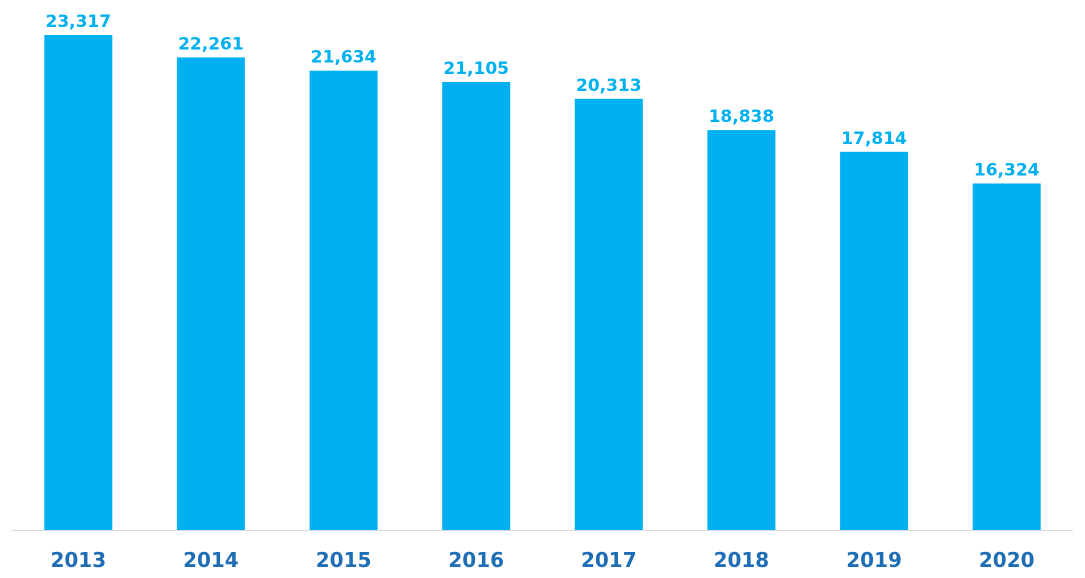 The height and width of the screenshot is (578, 1085). I want to click on category-label-2014: 2014, so click(211, 560).